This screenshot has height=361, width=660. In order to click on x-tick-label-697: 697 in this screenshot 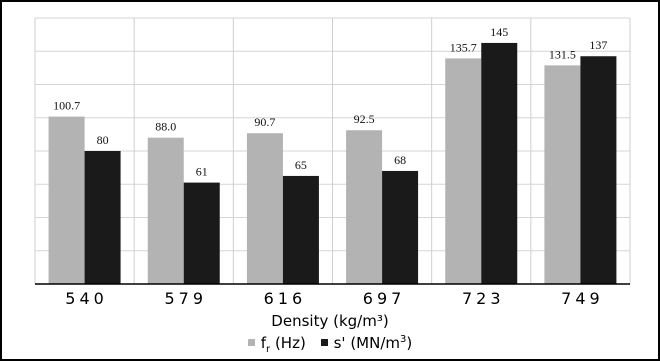, I will do `click(384, 298)`.